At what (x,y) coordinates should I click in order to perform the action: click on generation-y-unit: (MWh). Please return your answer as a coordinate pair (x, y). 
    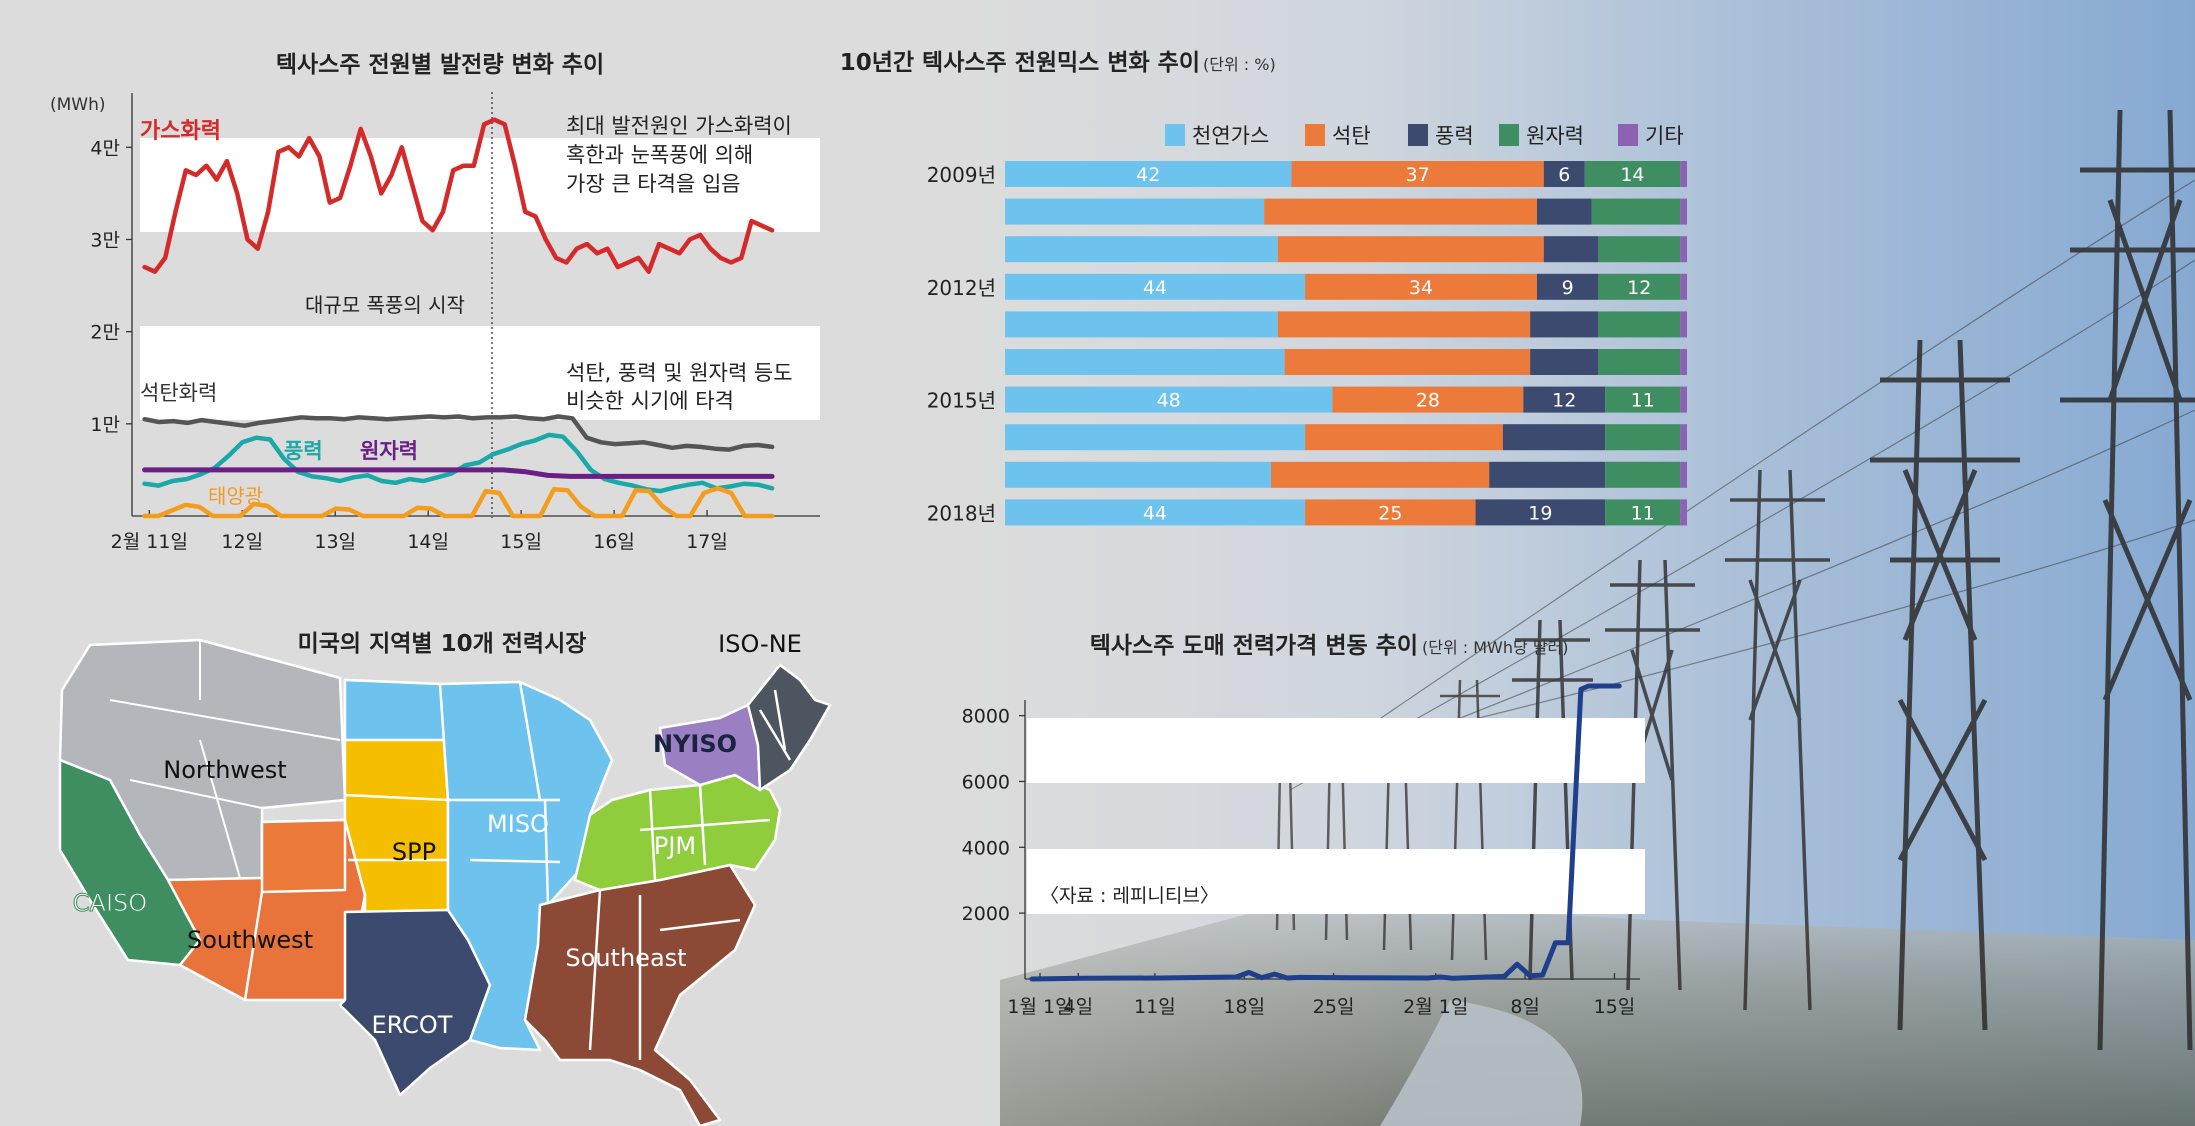
    Looking at the image, I should click on (78, 105).